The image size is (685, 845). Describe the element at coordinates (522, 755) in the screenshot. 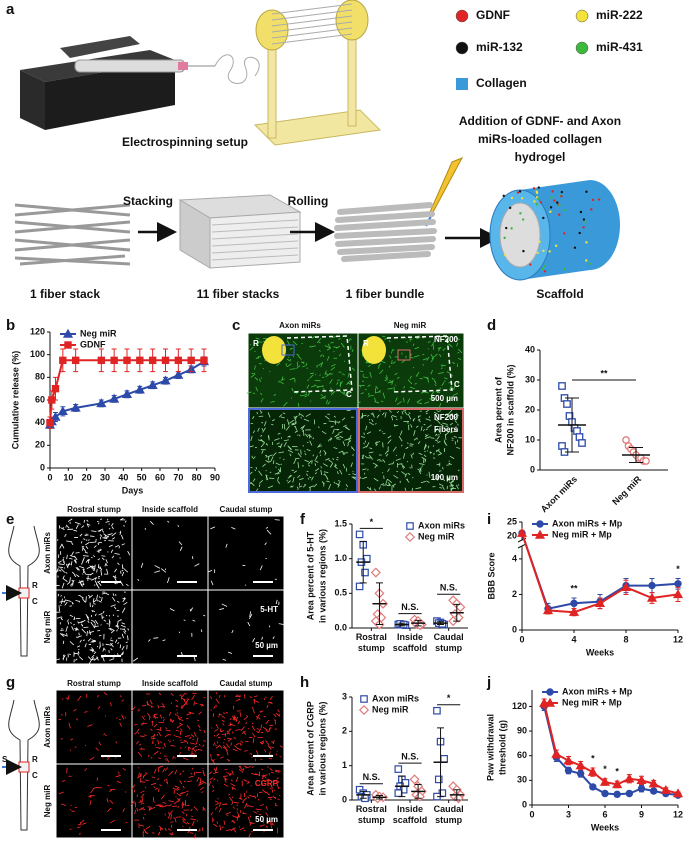

I see `y-tick-label: 60` at that location.